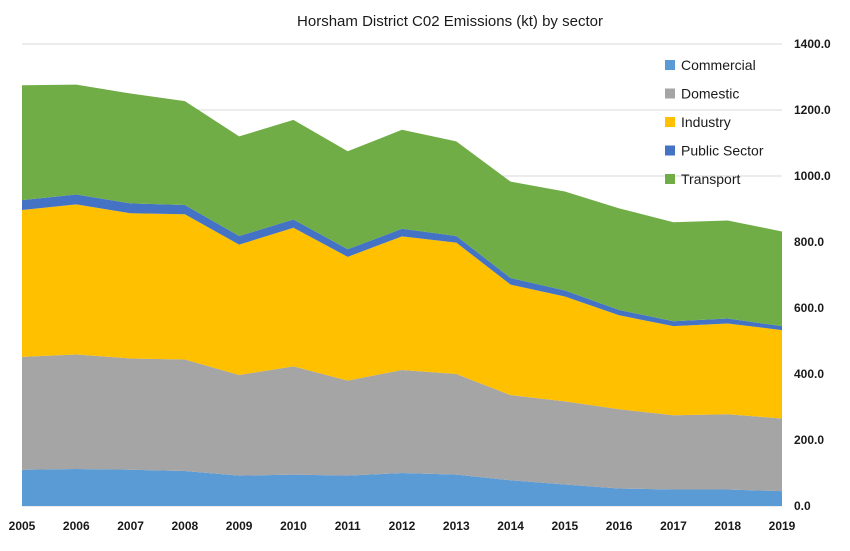  I want to click on x-tick-label: 2005, so click(22, 526).